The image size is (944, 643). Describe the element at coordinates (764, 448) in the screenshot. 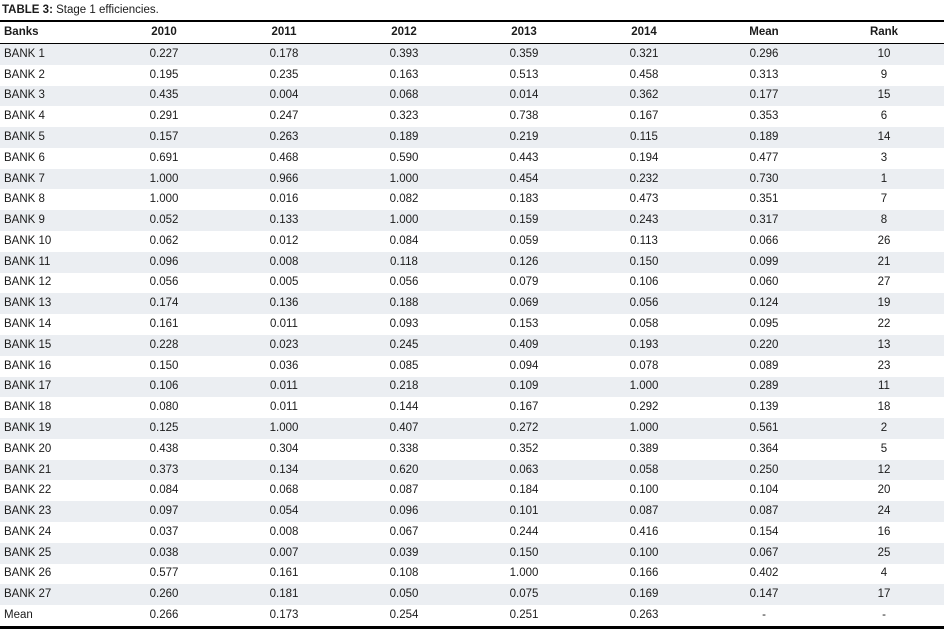

I see `value-cell: 0.364` at that location.